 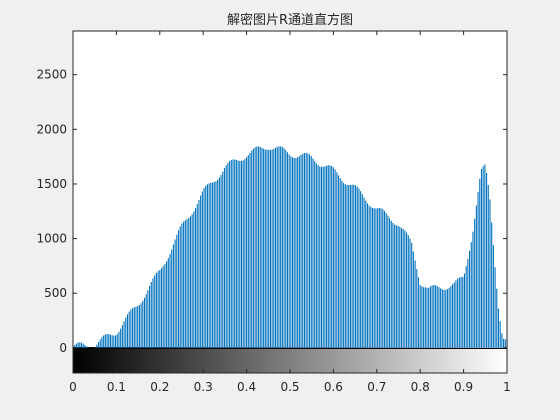 I want to click on chart-title: 解密图片R通道直方图, so click(x=290, y=20).